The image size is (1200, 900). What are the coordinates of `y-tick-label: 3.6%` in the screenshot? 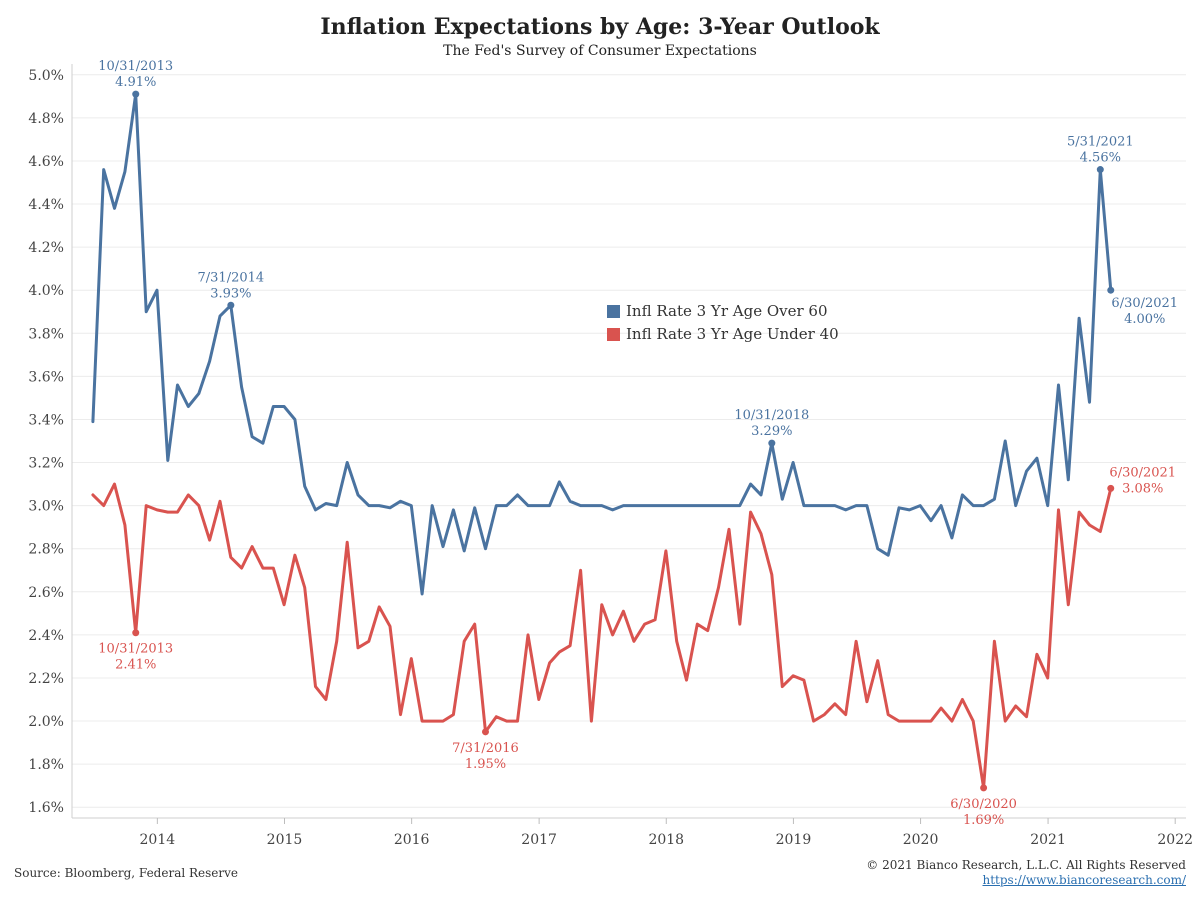 It's located at (46, 377).